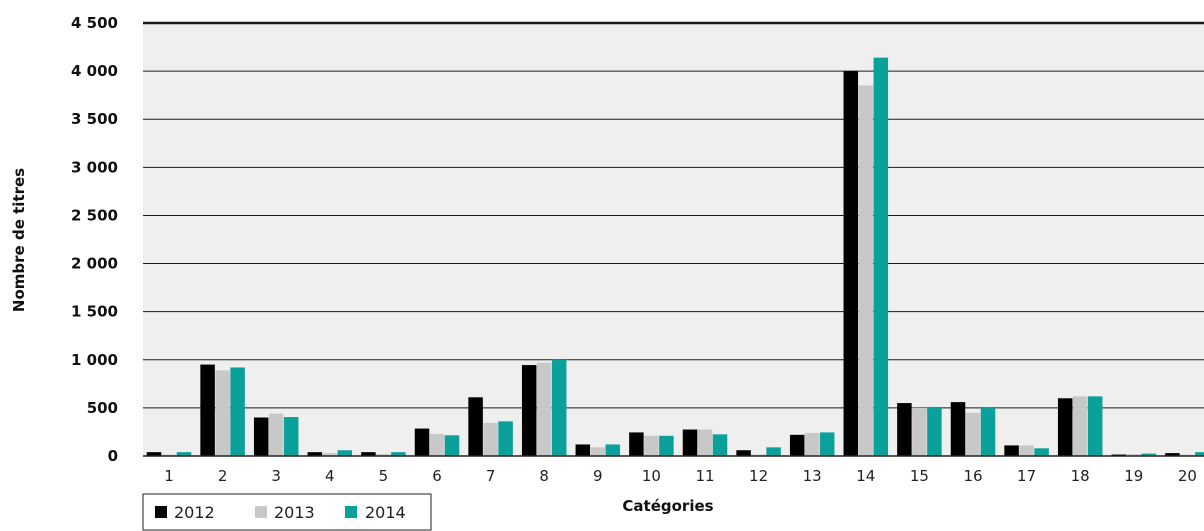 Image resolution: width=1204 pixels, height=531 pixels. Describe the element at coordinates (758, 476) in the screenshot. I see `x-tick-label: 12` at that location.